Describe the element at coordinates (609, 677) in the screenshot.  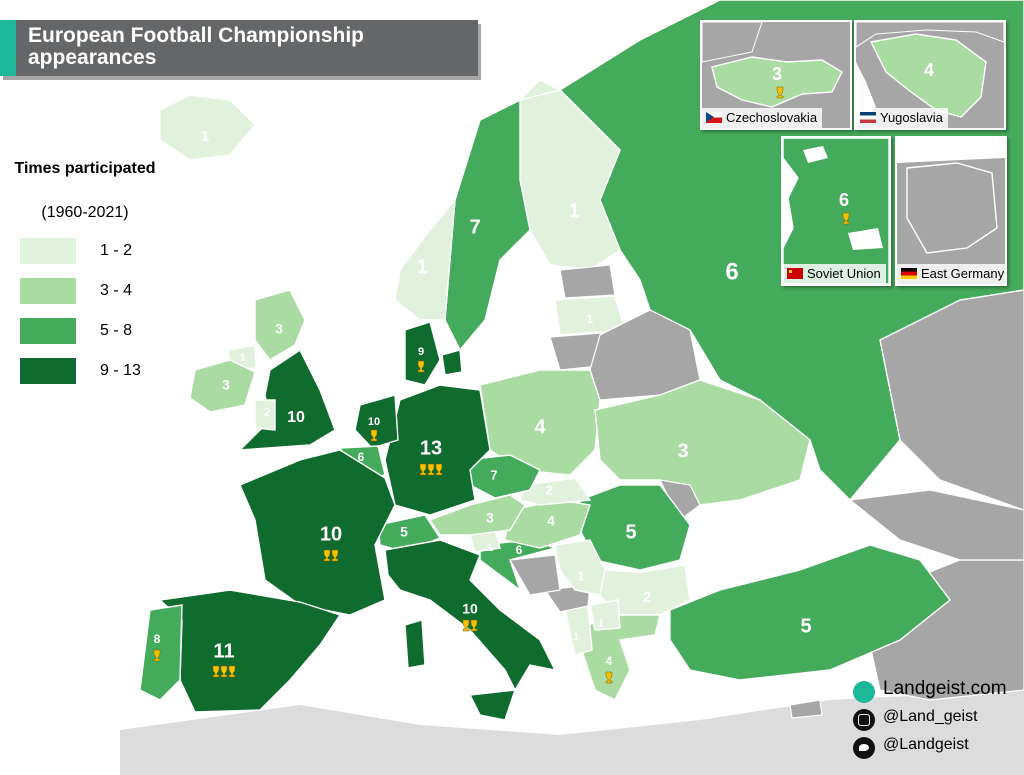
I see `trophy-icon-greece` at that location.